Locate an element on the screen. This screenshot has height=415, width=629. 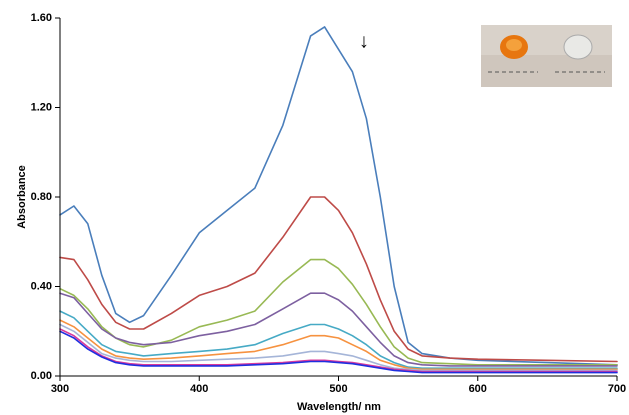
y-tick-label: 0.40 is located at coordinates (41, 286).